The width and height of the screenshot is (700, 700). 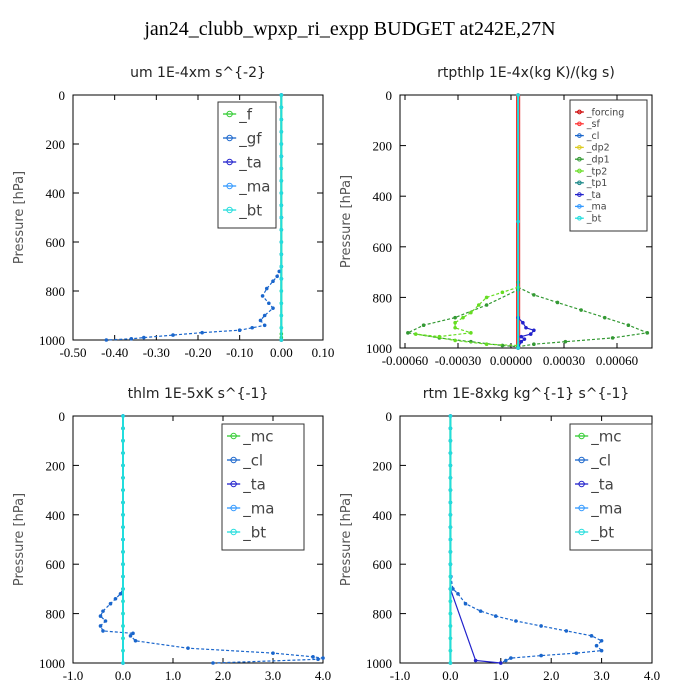 I want to click on legend-entry: _sf, so click(x=593, y=124).